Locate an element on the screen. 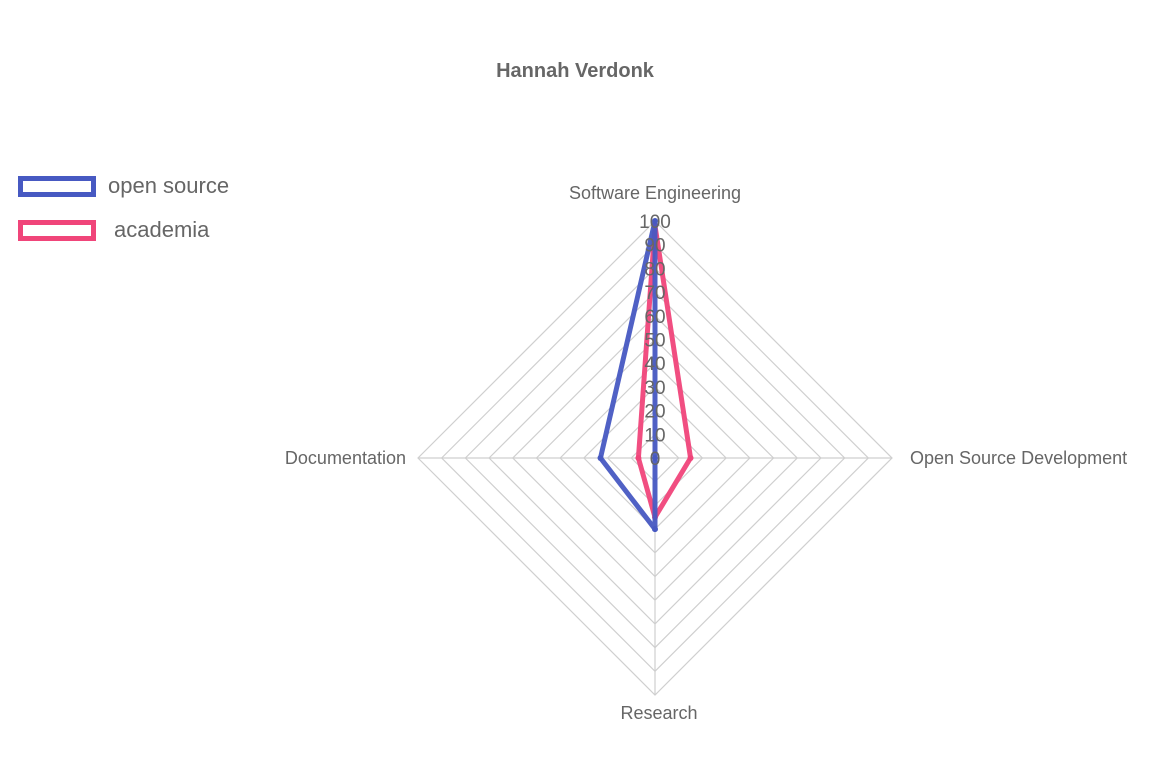 The width and height of the screenshot is (1150, 766). legend-item-academia: academia is located at coordinates (123, 230).